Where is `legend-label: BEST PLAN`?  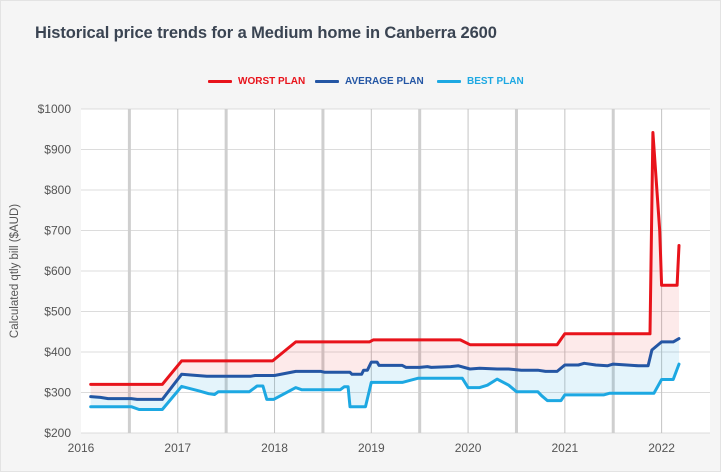 legend-label: BEST PLAN is located at coordinates (495, 81).